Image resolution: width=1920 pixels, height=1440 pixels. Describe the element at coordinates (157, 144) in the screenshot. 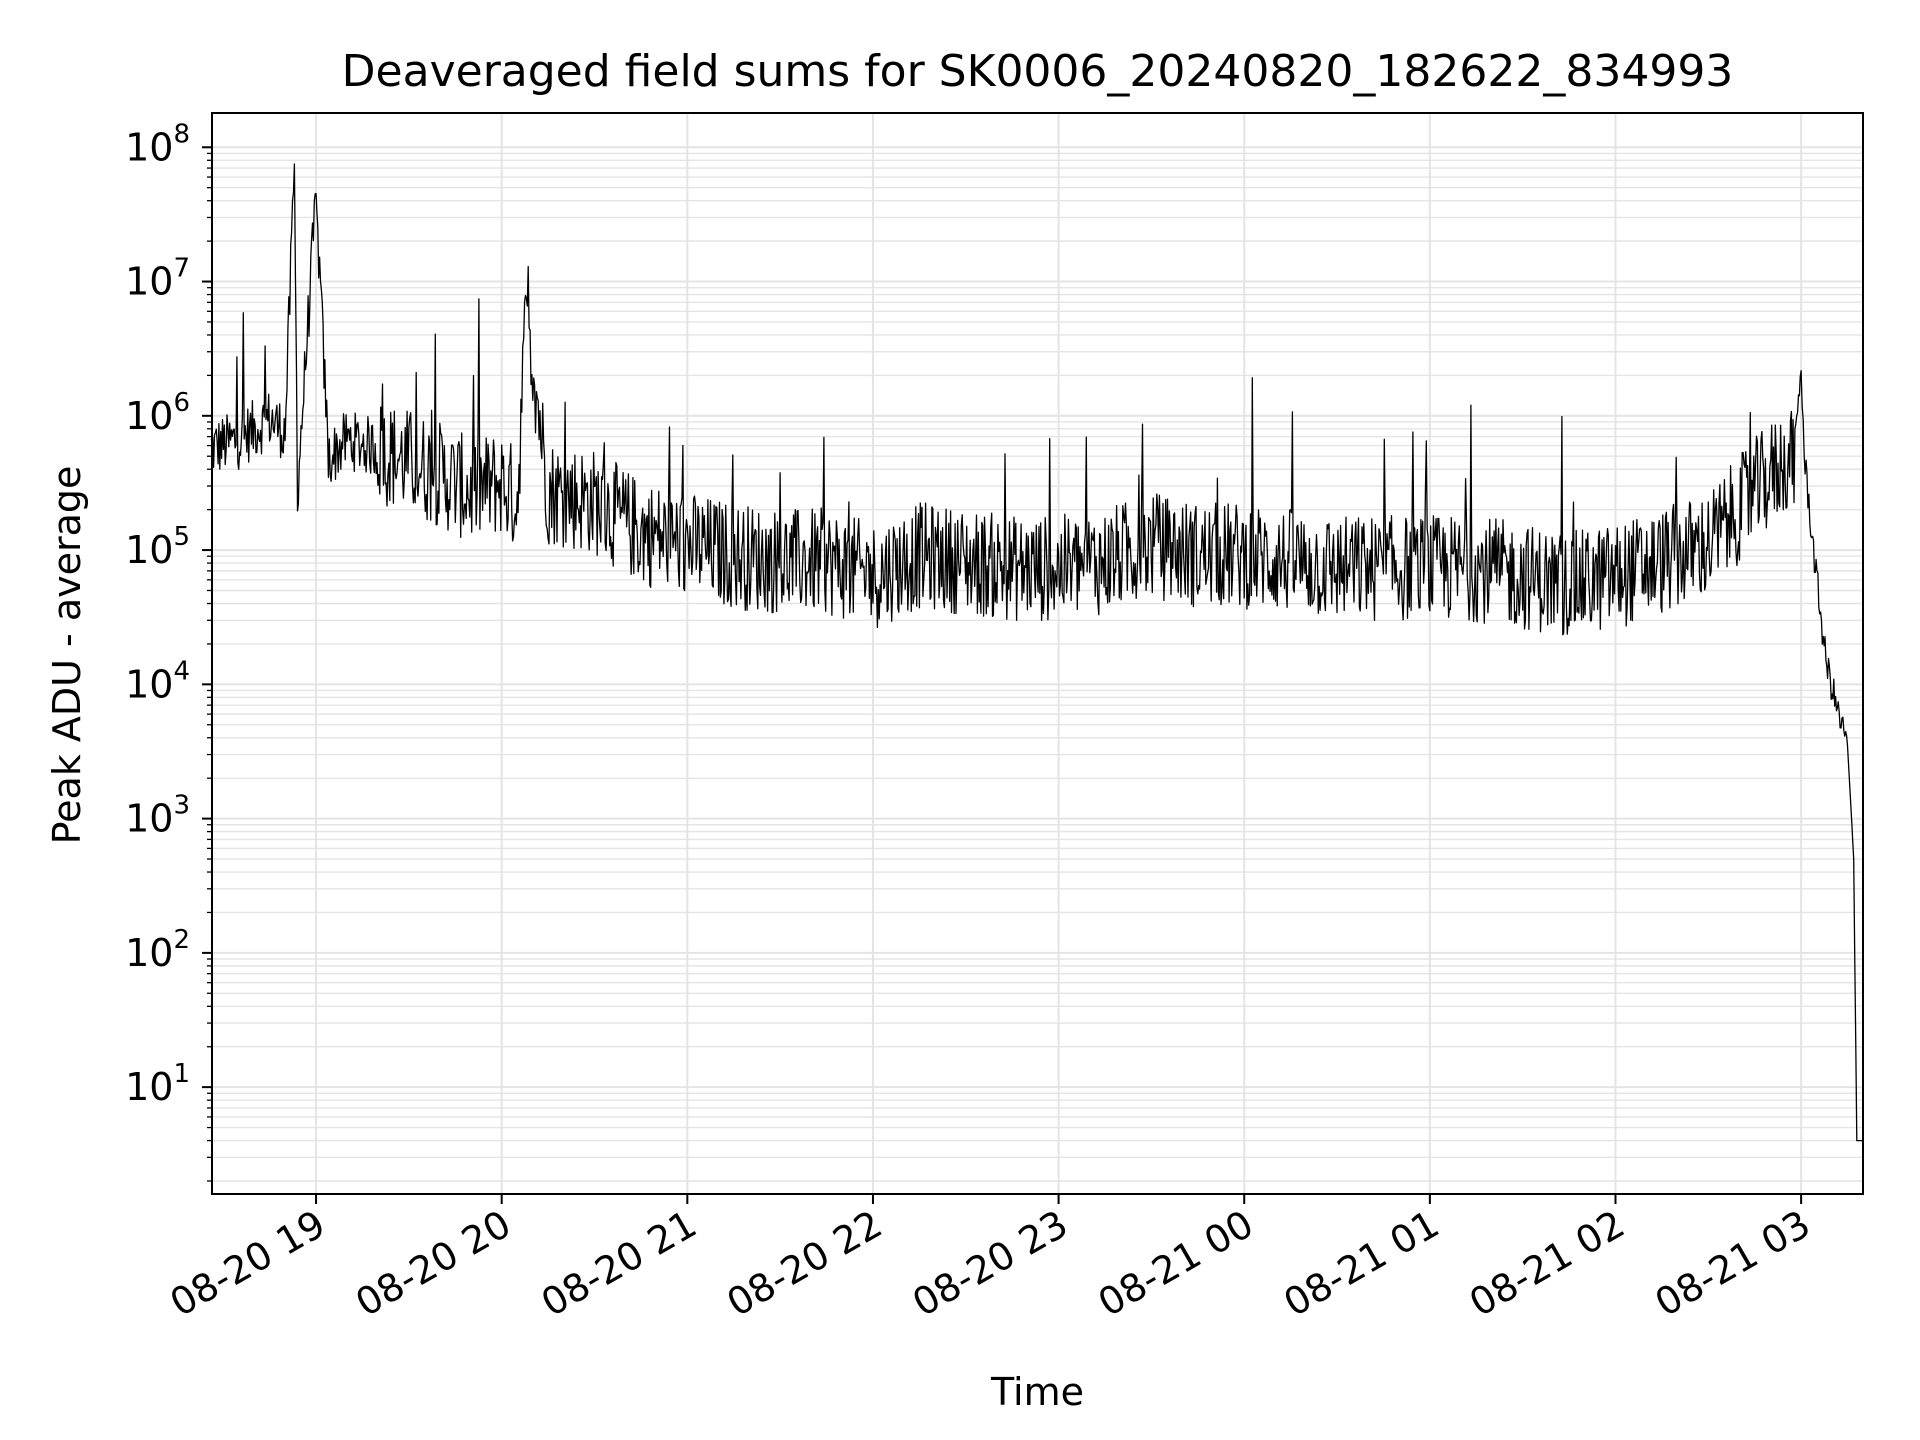

I see `y-tick-label: 10⁸` at that location.